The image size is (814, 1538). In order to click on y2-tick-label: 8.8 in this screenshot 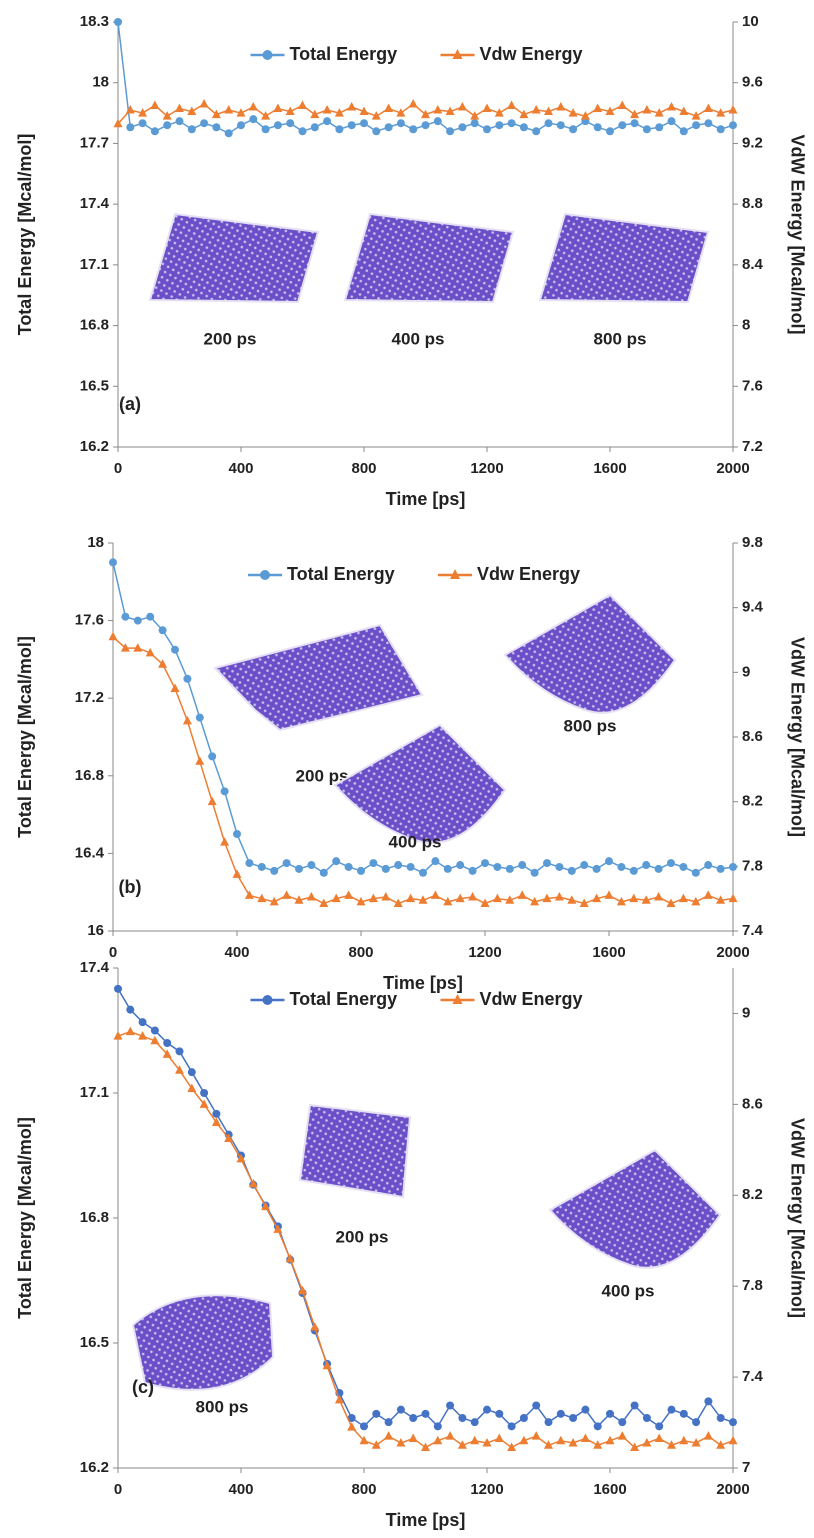, I will do `click(752, 203)`.